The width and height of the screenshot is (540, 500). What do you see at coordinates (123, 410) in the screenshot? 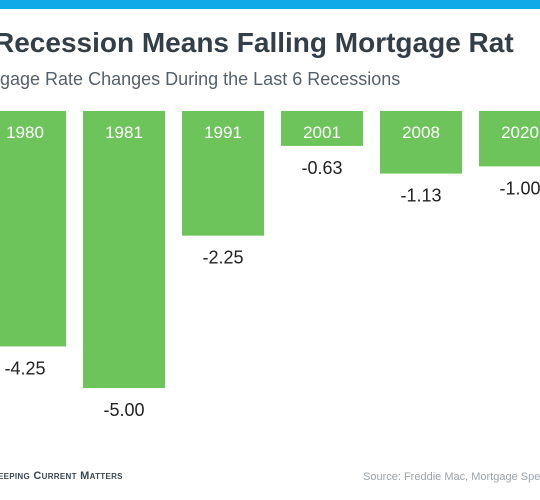
I see `value-label-1981: -5.00` at bounding box center [123, 410].